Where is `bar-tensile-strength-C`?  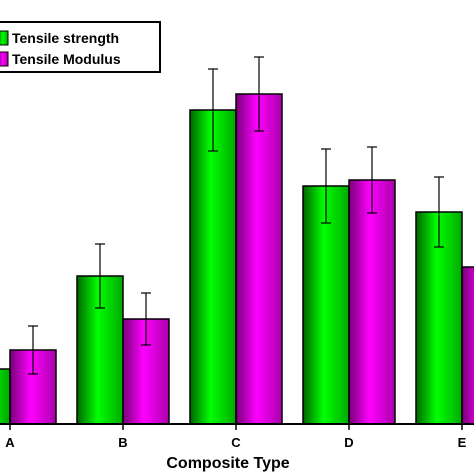
bar-tensile-strength-C is located at coordinates (213, 267).